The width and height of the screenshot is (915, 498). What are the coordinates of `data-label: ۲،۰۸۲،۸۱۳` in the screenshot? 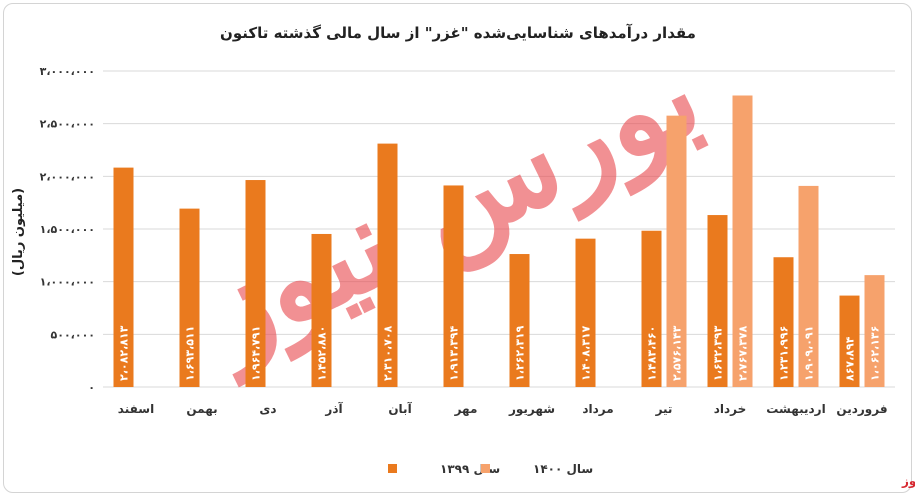 It's located at (124, 353).